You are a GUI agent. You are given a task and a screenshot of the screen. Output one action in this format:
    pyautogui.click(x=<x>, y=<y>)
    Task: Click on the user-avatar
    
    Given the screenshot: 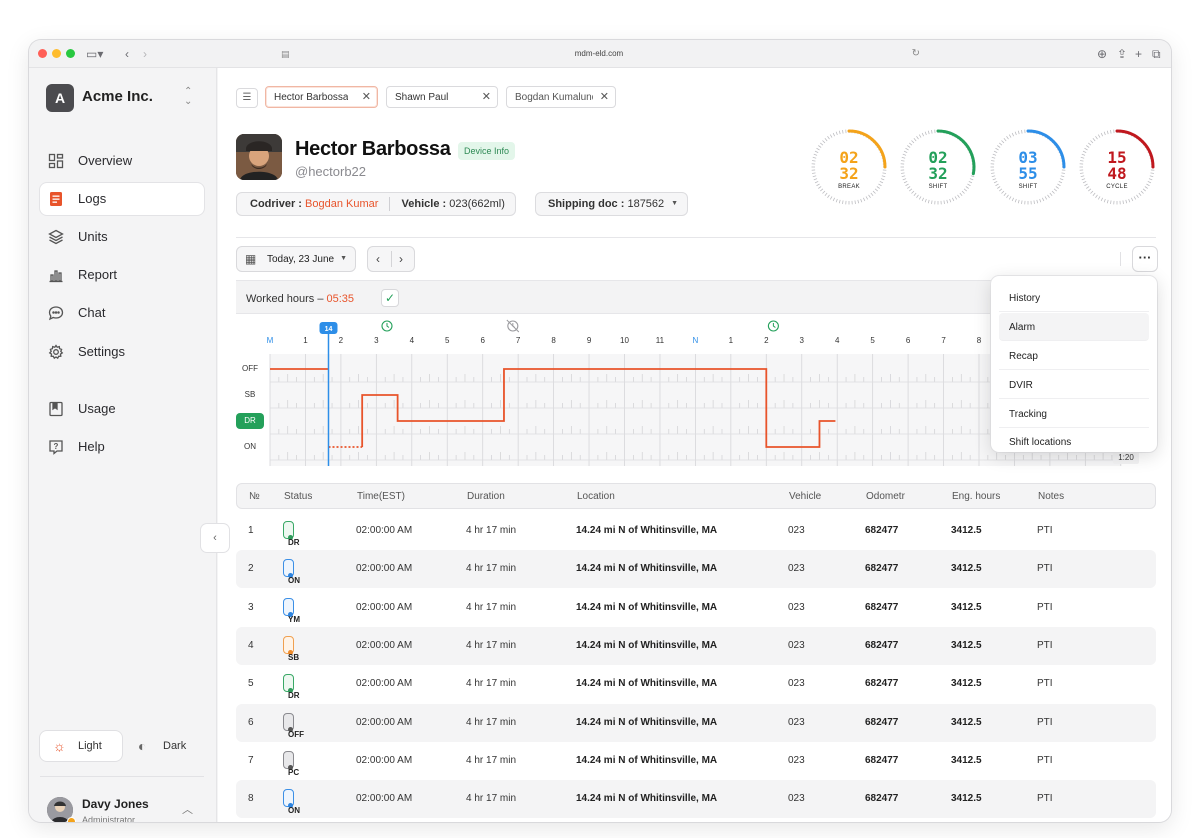 What is the action you would take?
    pyautogui.click(x=60, y=809)
    